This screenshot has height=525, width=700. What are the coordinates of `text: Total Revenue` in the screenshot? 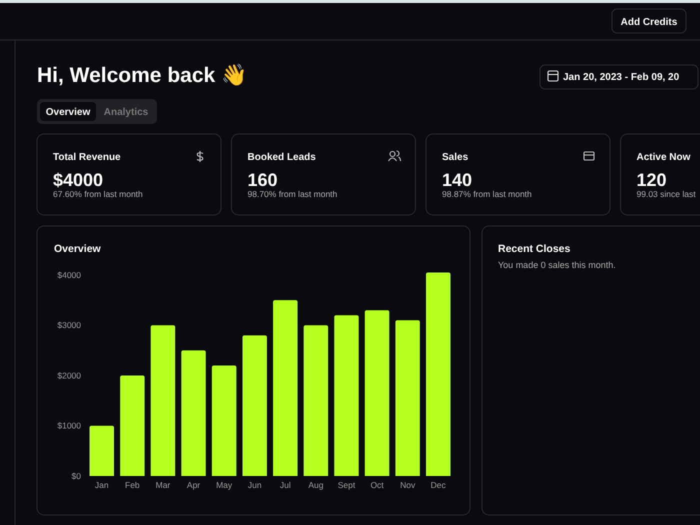 It's located at (87, 157).